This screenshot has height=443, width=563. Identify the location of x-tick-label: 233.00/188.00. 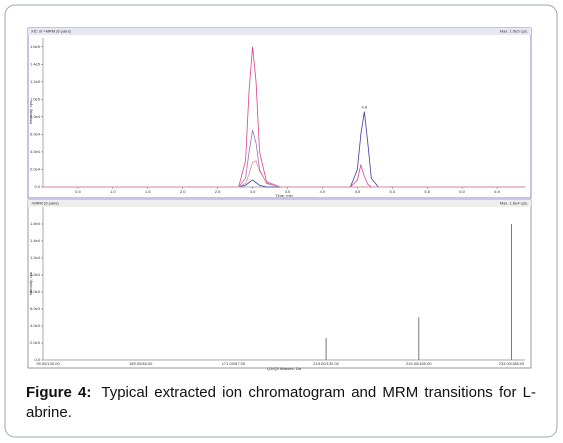
(512, 363).